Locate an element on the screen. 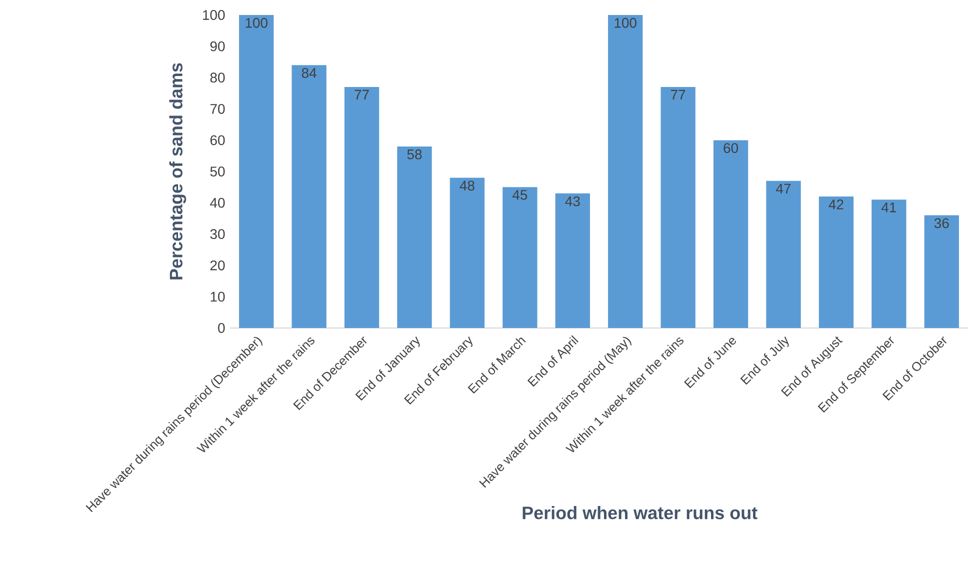 This screenshot has width=971, height=588. y-tick-label: 10 is located at coordinates (217, 297).